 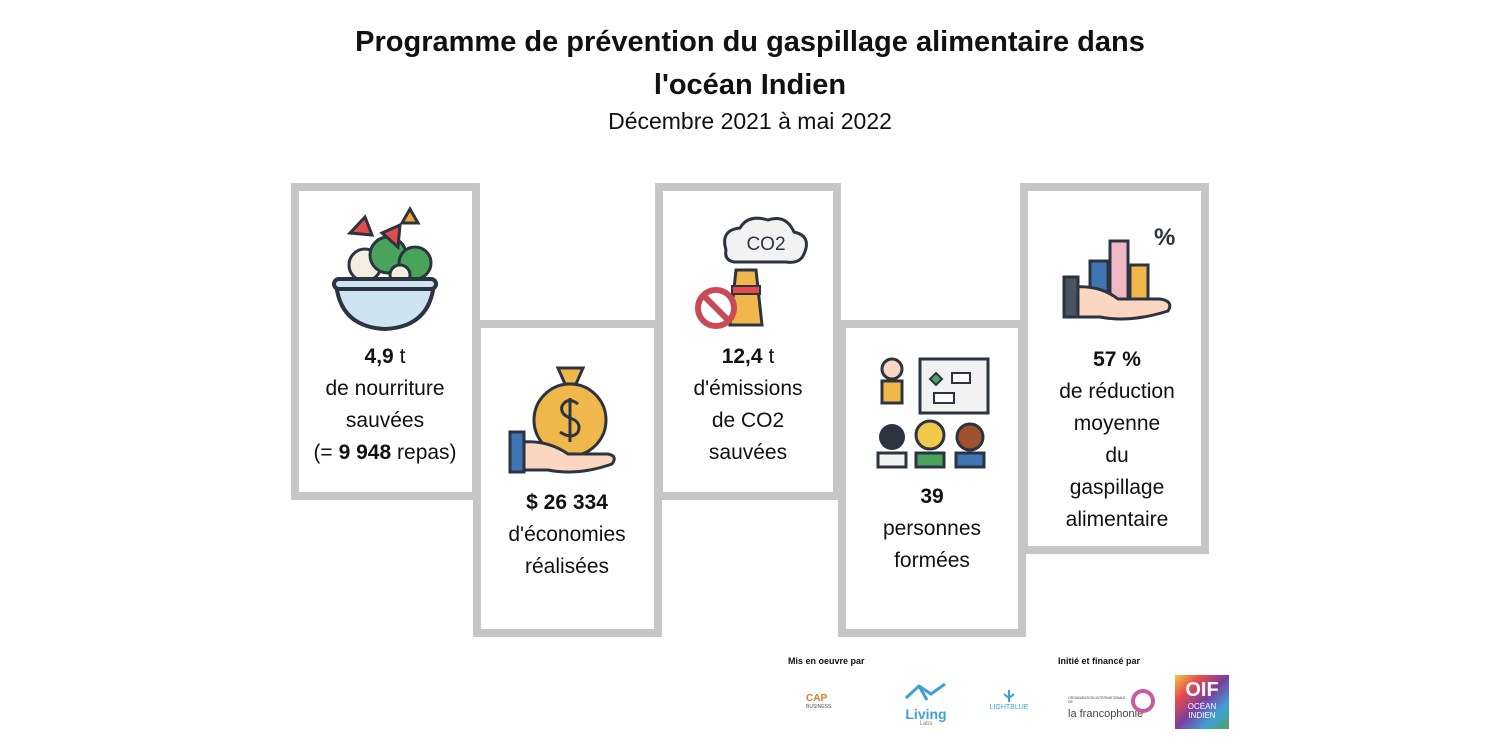 I want to click on text: réalisées, so click(x=567, y=566).